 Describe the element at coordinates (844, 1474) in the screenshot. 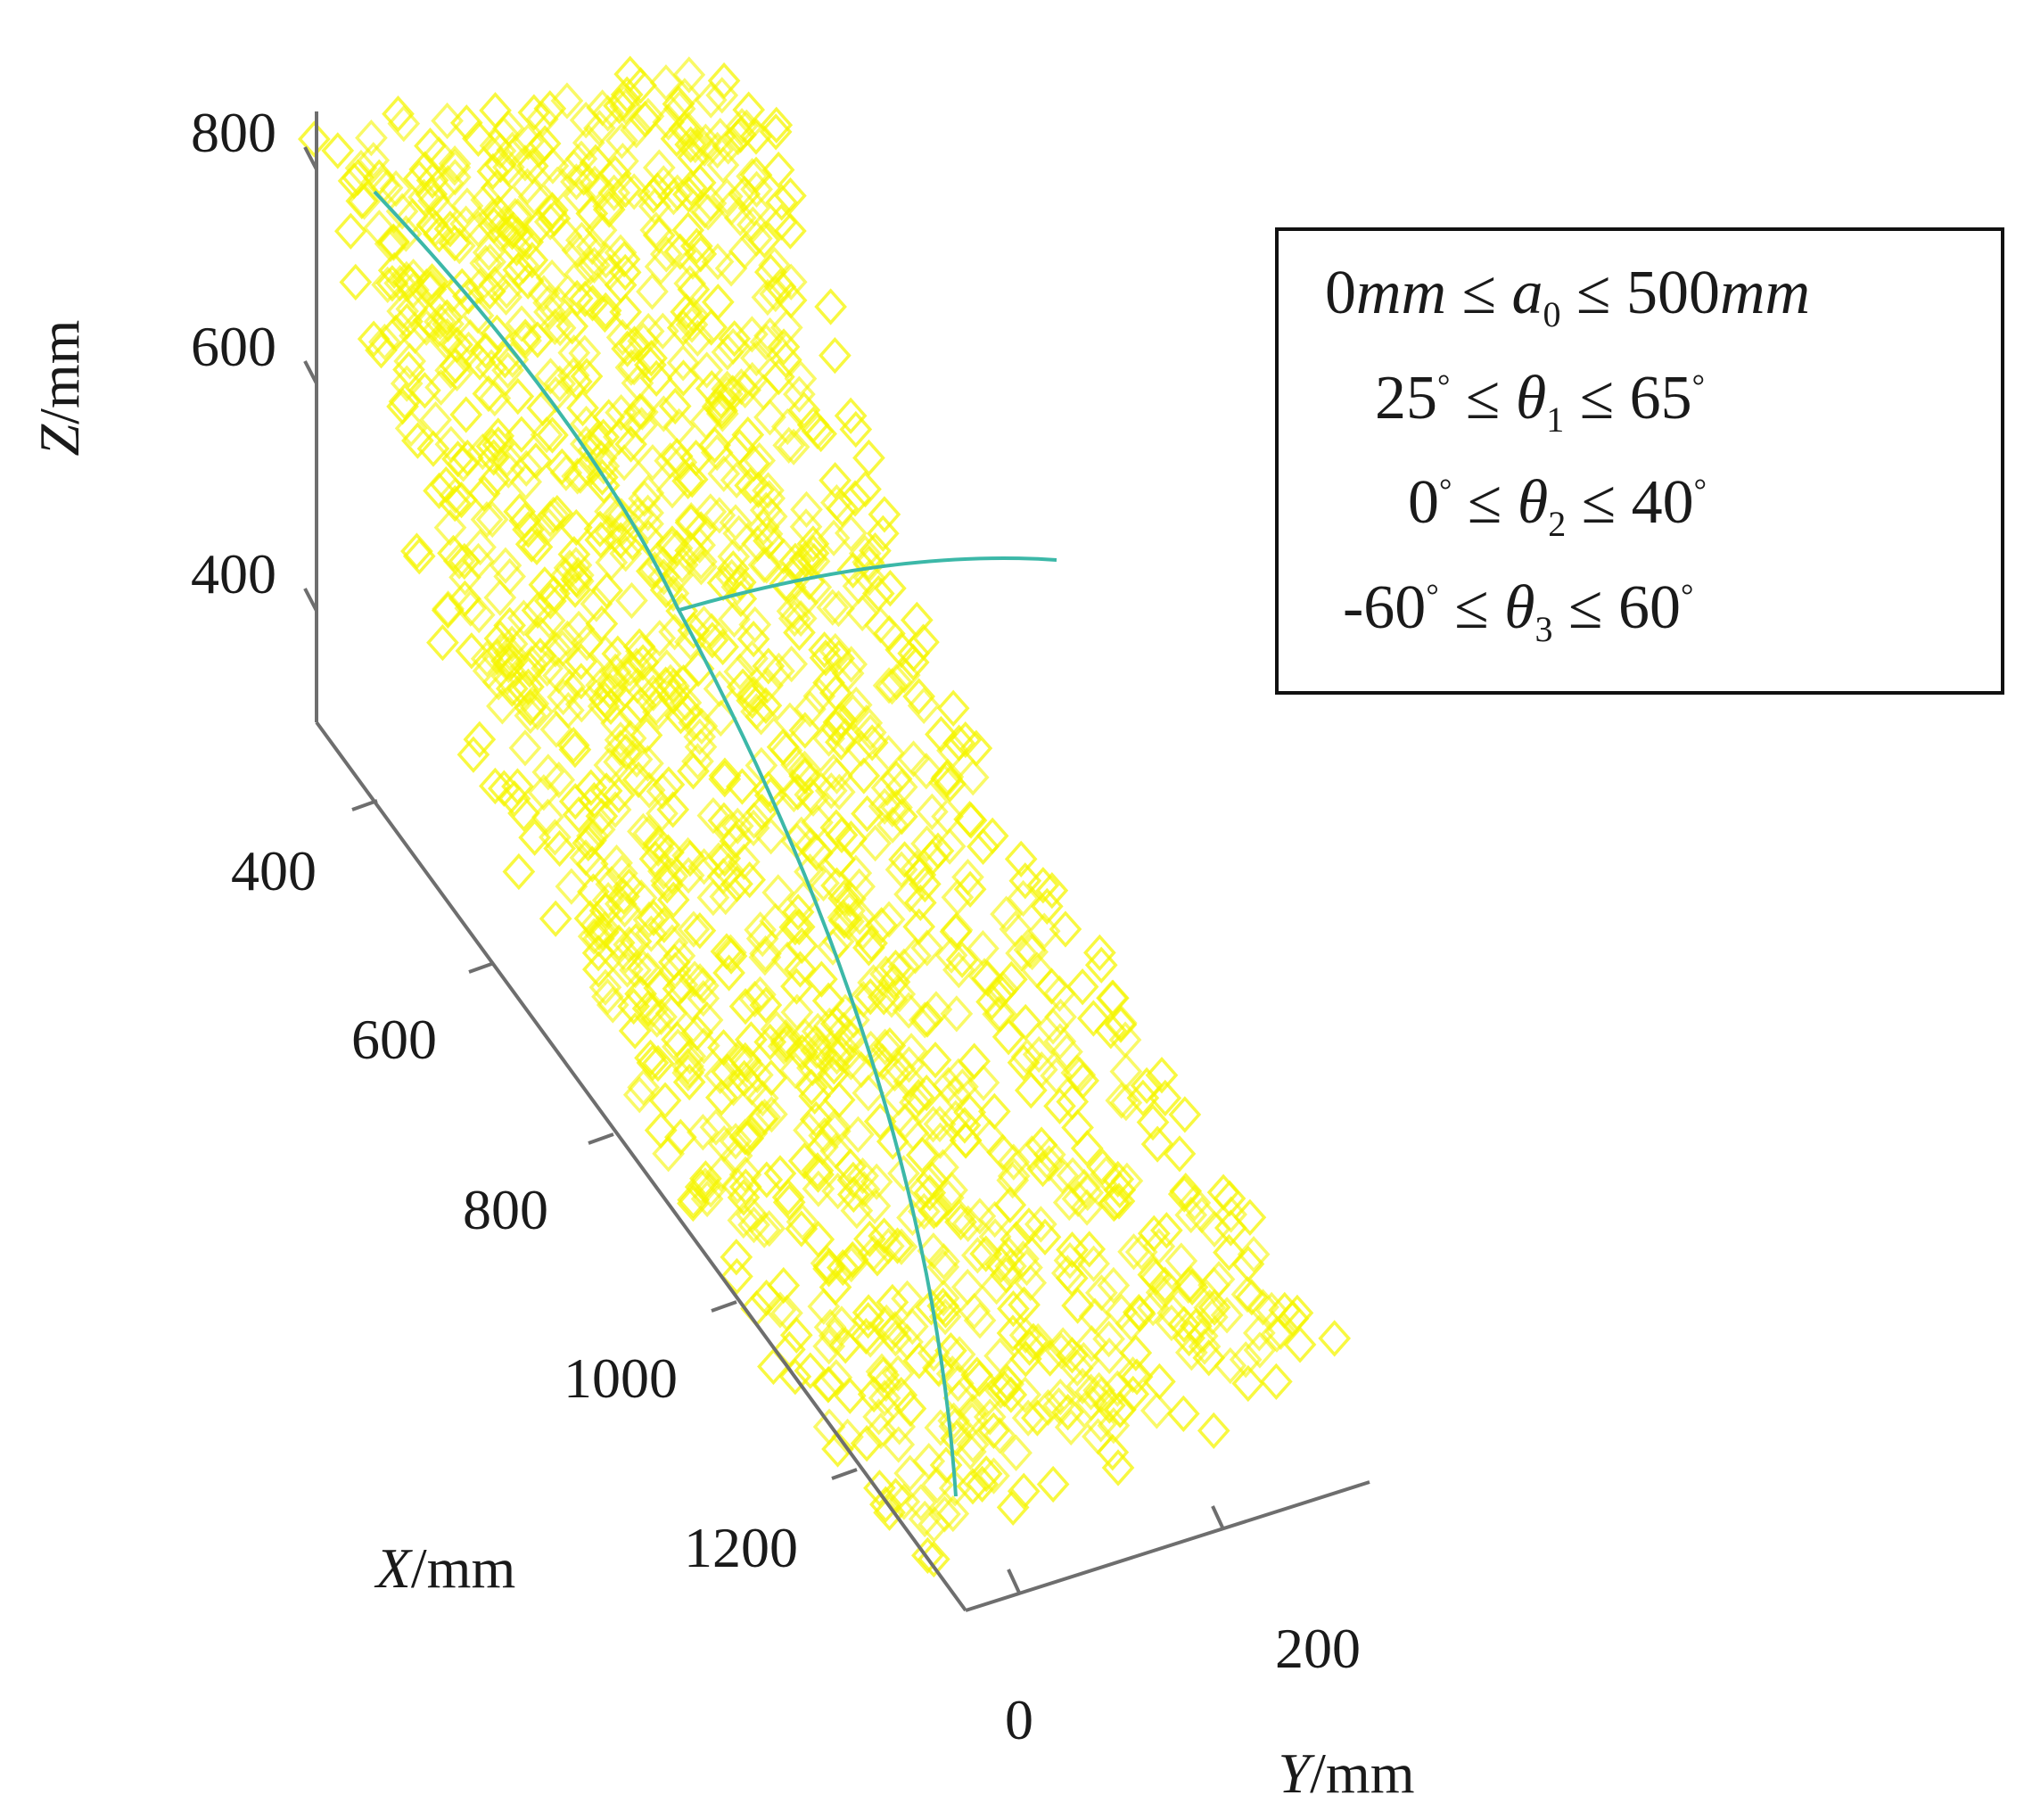

I see `x-tick-mark` at that location.